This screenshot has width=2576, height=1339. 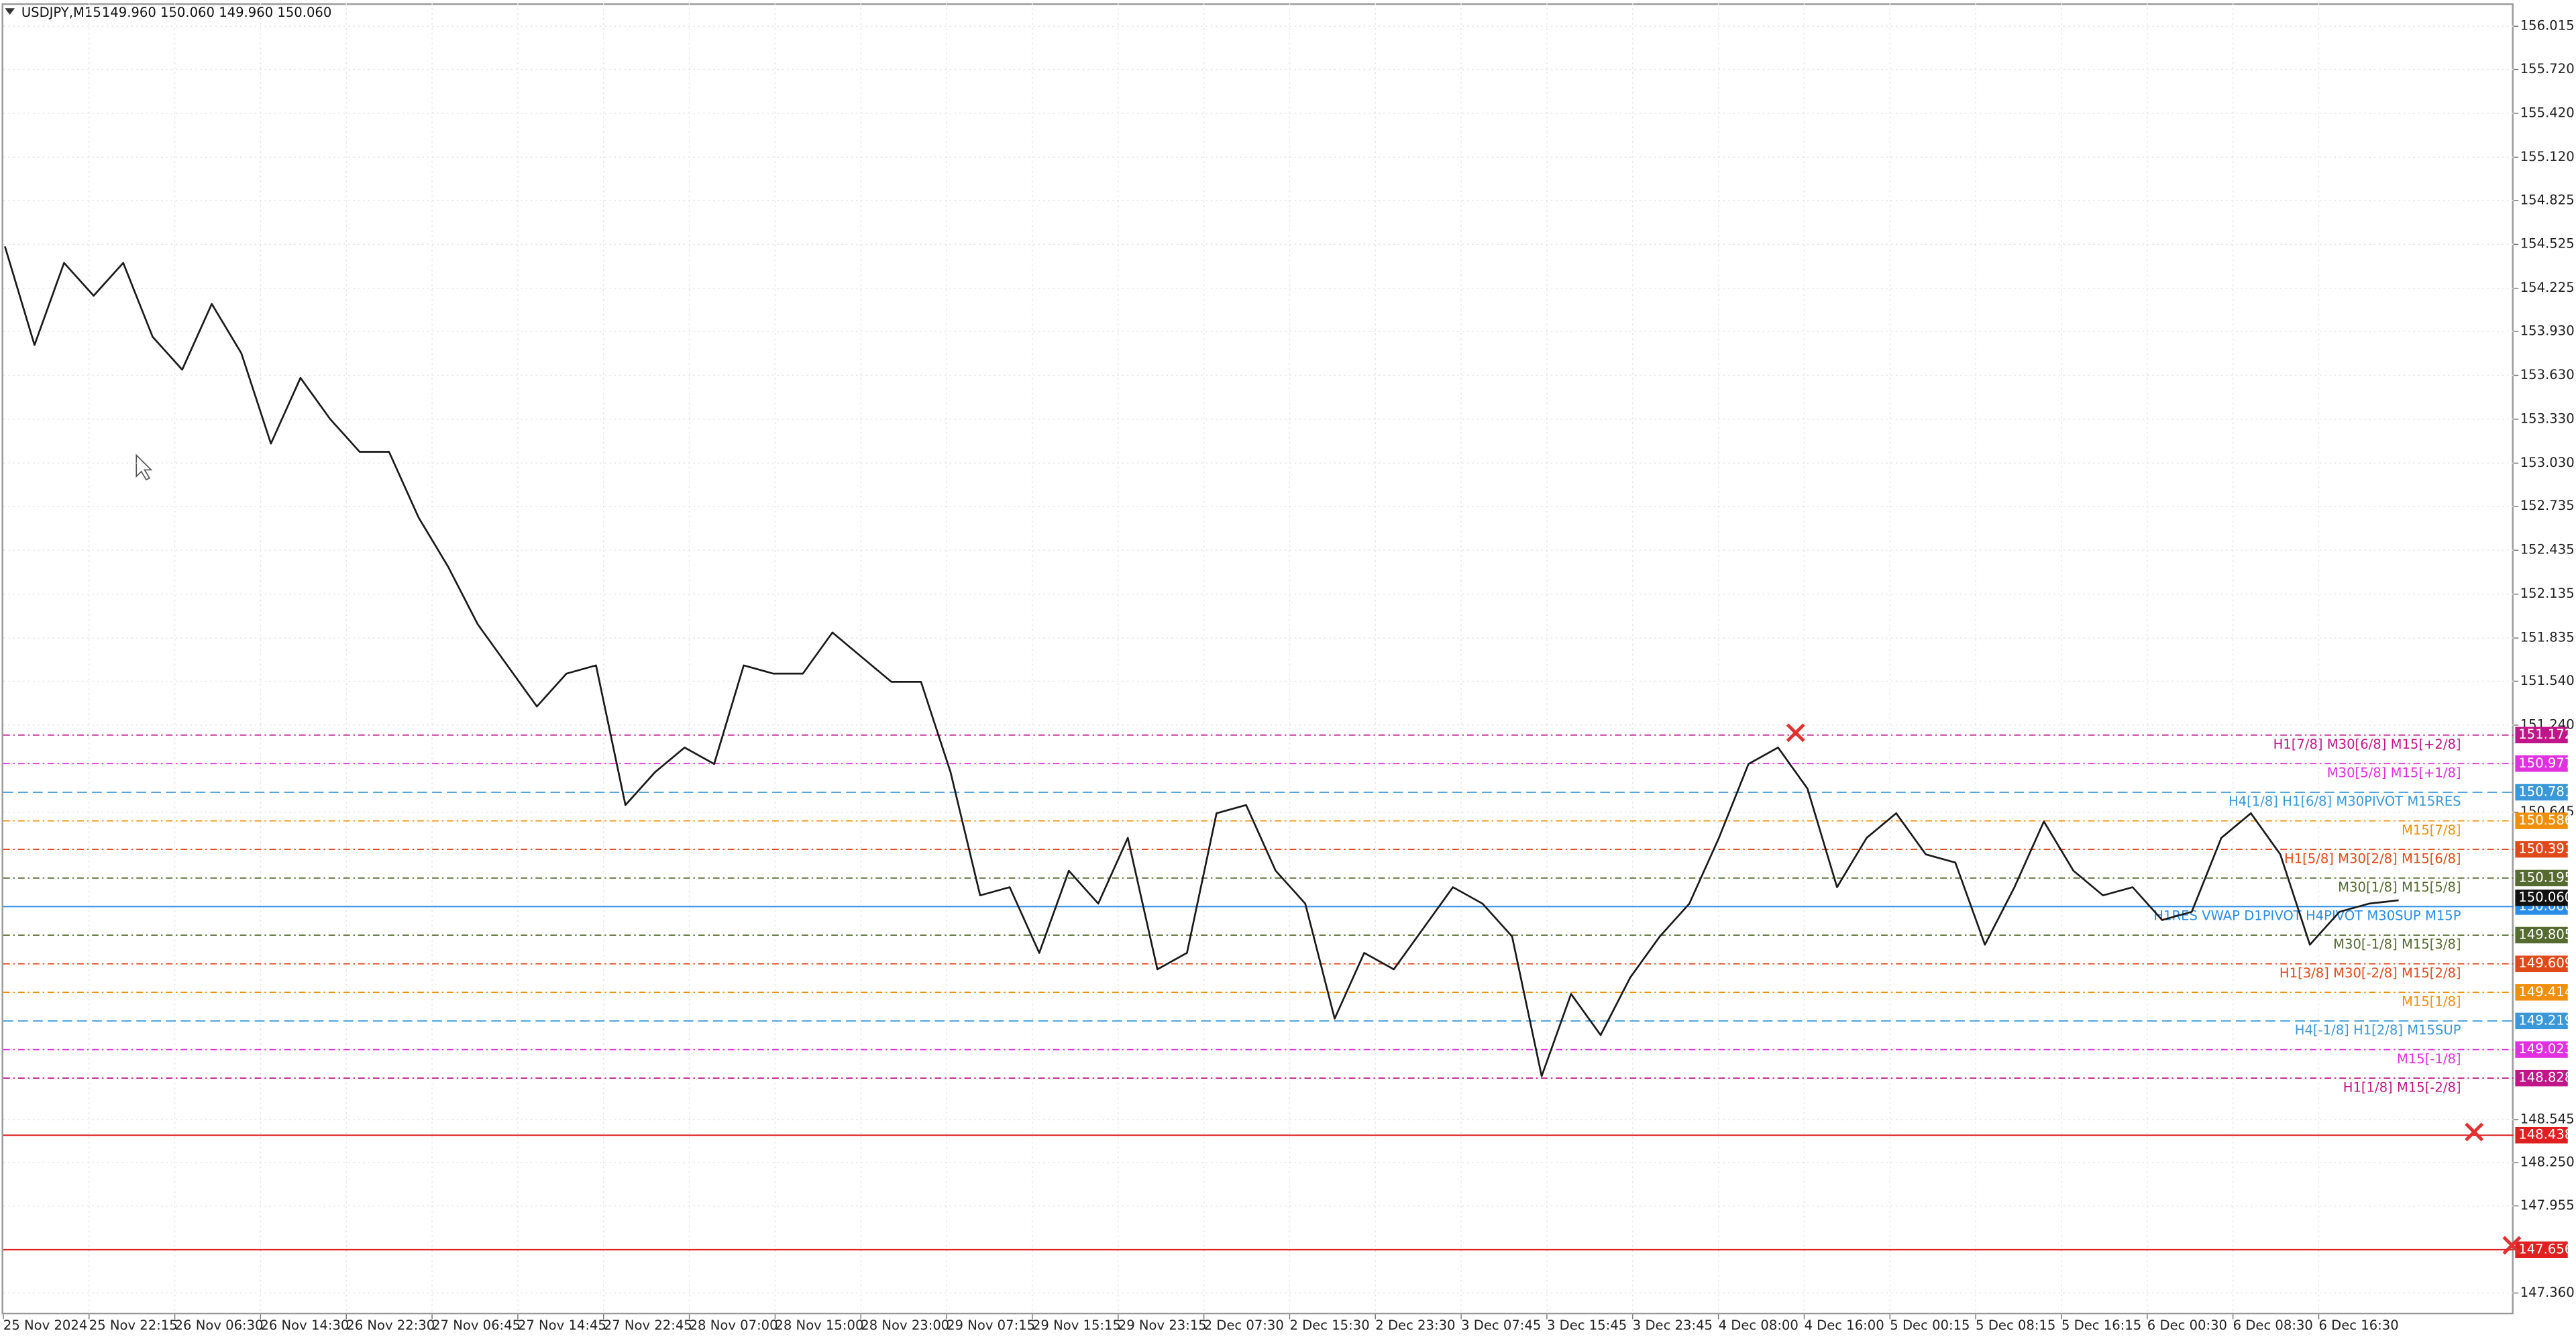 I want to click on x-tick-label: 25 Nov 2024, so click(x=45, y=1325).